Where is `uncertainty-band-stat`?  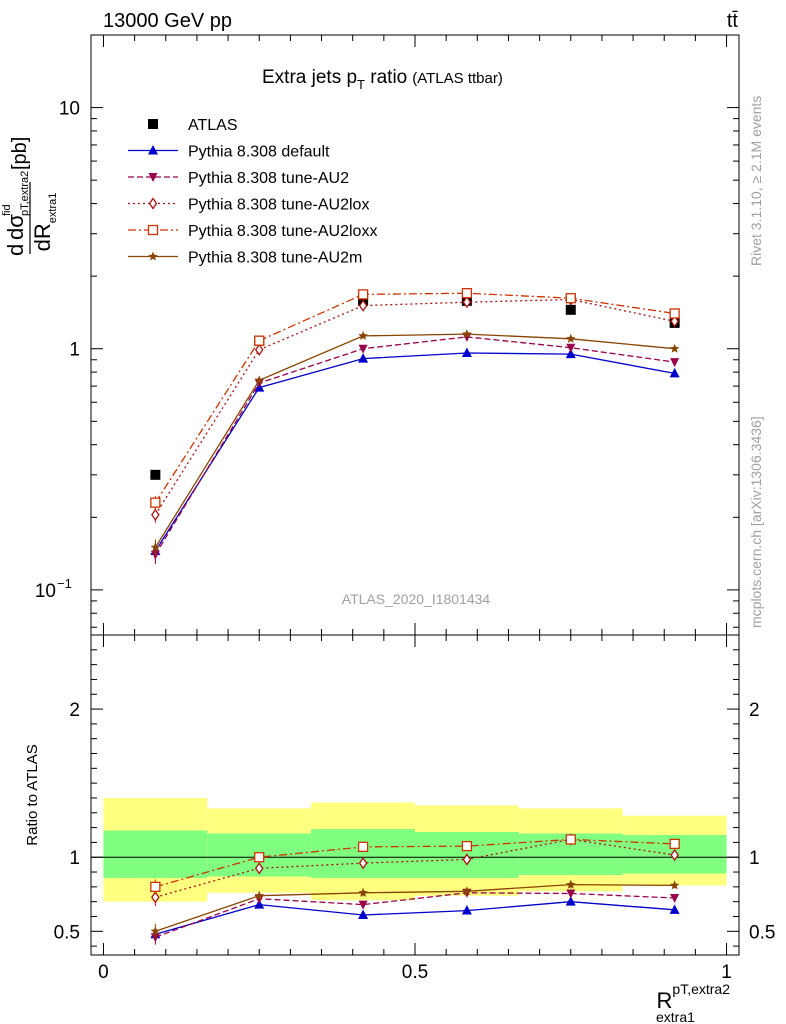 uncertainty-band-stat is located at coordinates (155, 854).